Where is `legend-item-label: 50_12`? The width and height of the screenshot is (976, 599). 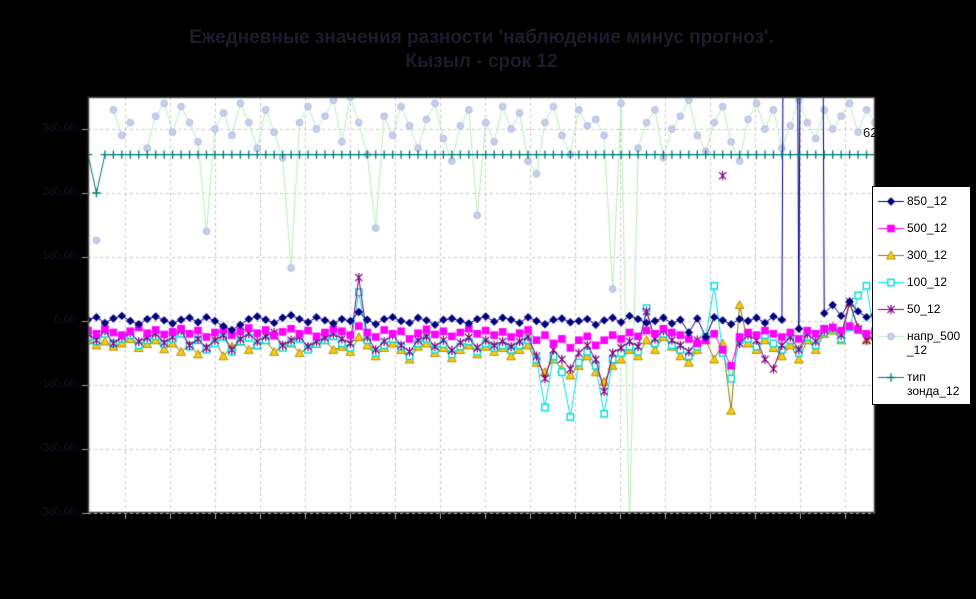
legend-item-label: 50_12 is located at coordinates (924, 309).